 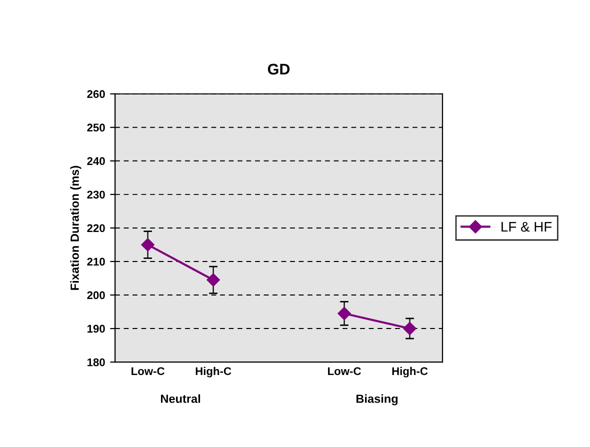 What do you see at coordinates (527, 227) in the screenshot?
I see `legend-label: LF & HF` at bounding box center [527, 227].